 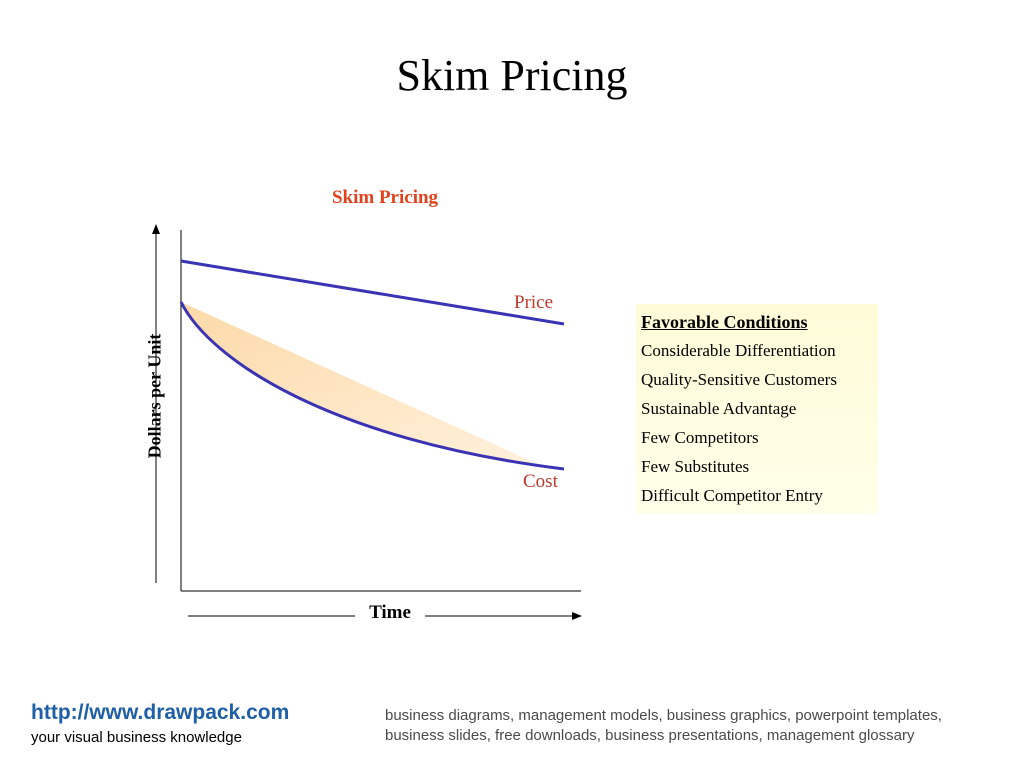 What do you see at coordinates (160, 712) in the screenshot?
I see `footer-link: http://www.drawpack.com` at bounding box center [160, 712].